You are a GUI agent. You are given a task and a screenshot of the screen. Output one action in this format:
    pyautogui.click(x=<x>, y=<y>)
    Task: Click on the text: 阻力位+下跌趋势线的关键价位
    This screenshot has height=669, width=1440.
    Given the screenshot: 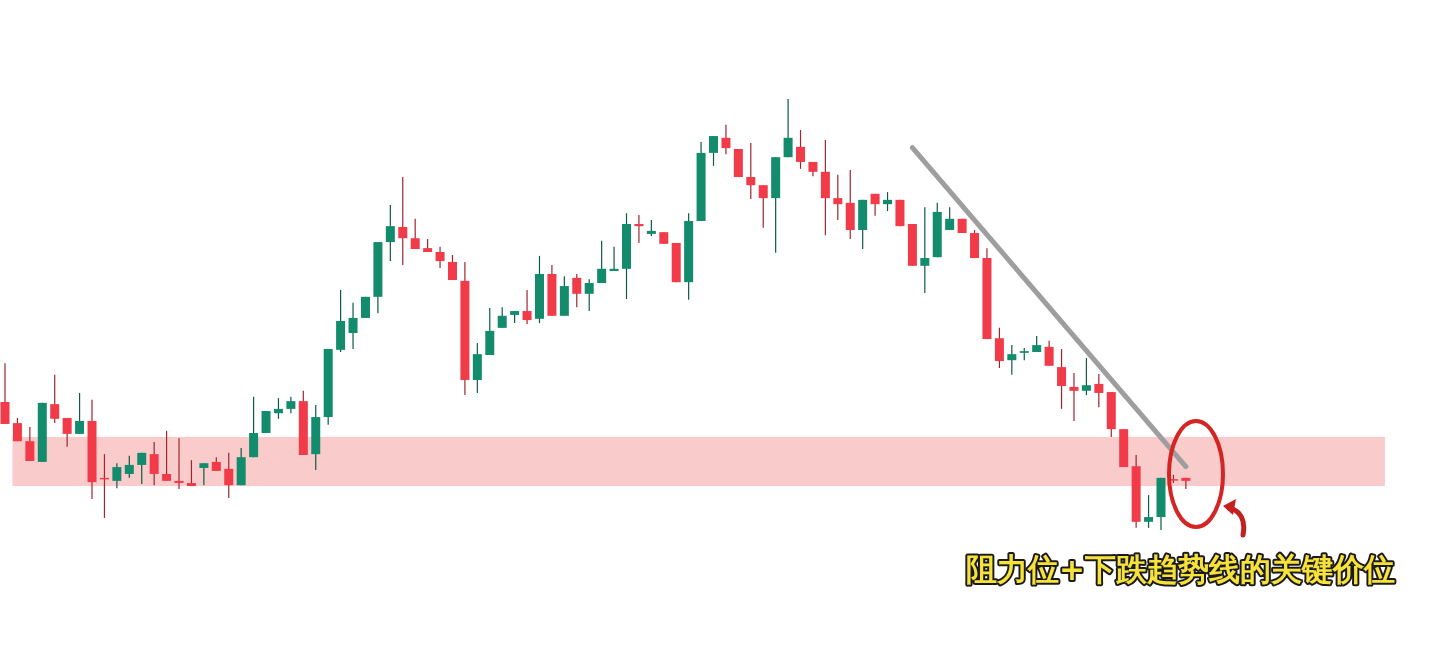 What is the action you would take?
    pyautogui.click(x=1180, y=569)
    